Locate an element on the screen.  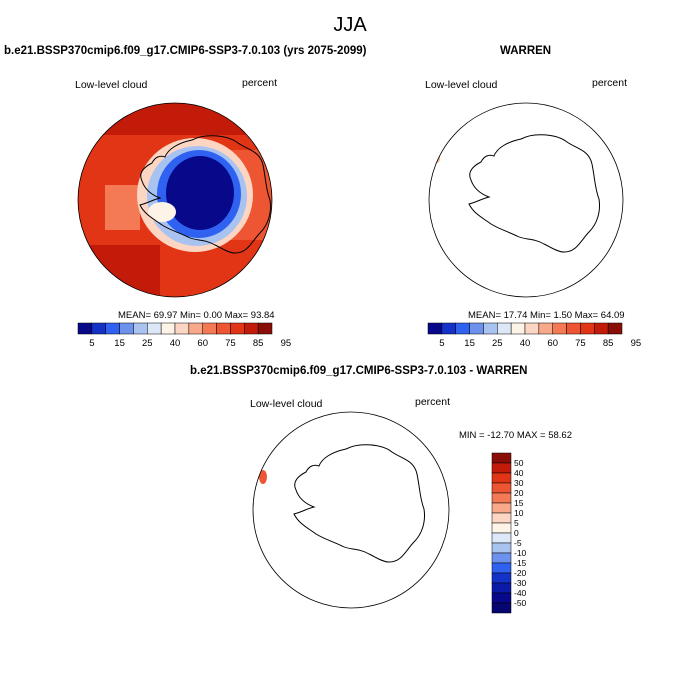
model-colorbar-label: 5 is located at coordinates (91, 343).